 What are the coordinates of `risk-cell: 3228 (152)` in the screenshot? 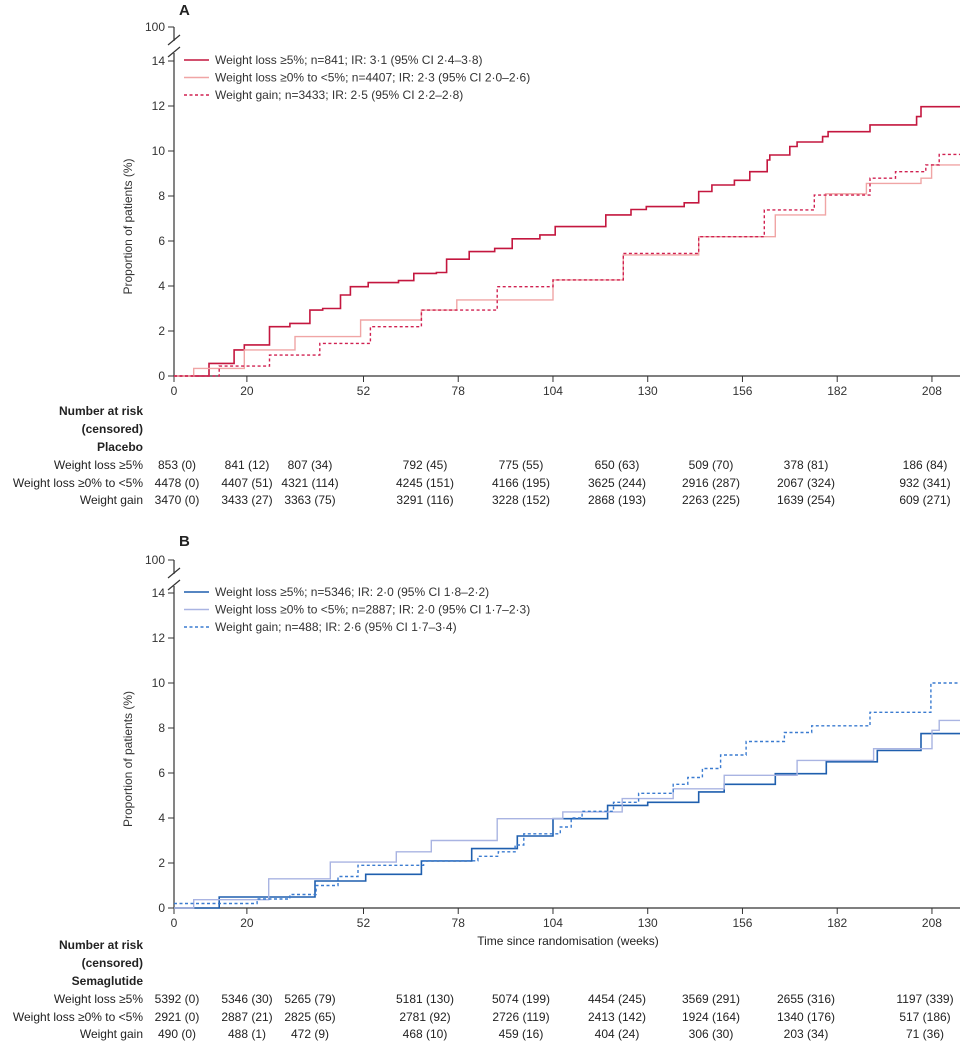 It's located at (521, 500).